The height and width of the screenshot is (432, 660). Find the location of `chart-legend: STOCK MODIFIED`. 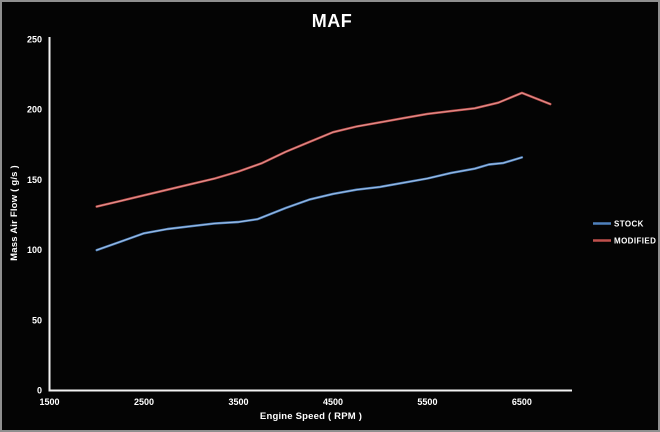

chart-legend: STOCK MODIFIED is located at coordinates (624, 233).